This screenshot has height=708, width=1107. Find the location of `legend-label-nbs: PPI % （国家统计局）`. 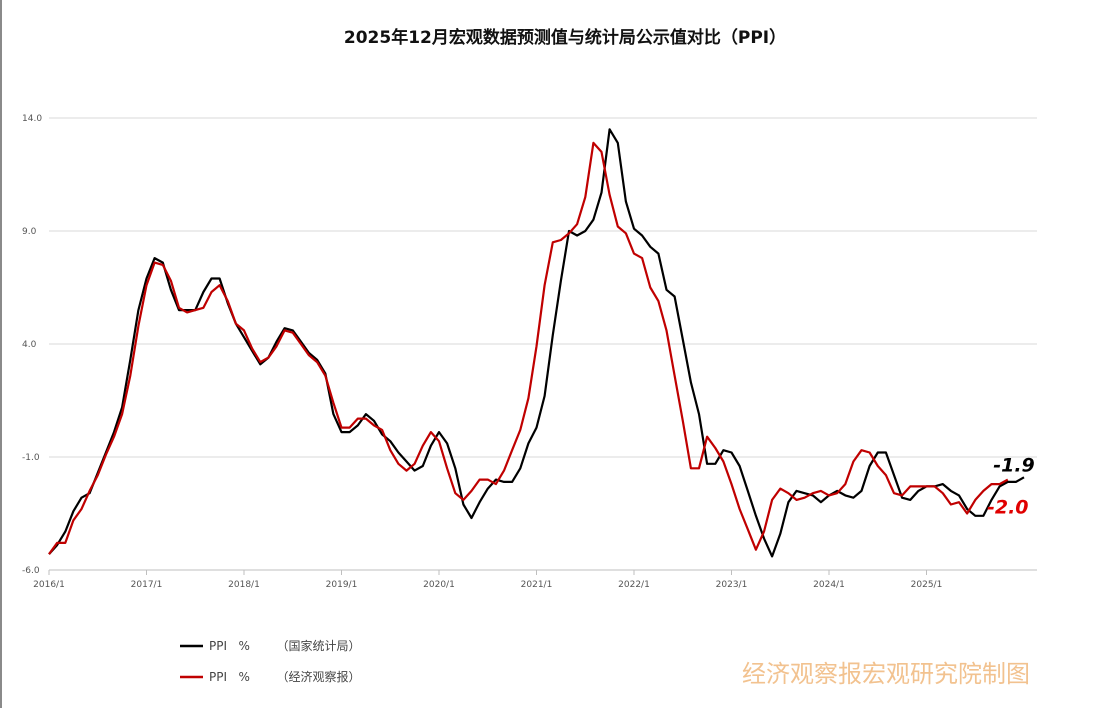

legend-label-nbs: PPI % （国家统计局） is located at coordinates (285, 645).